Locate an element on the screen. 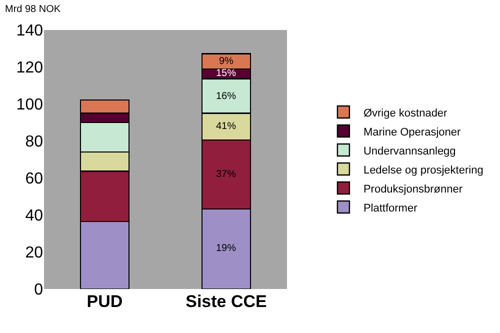 The image size is (500, 333). annotation: 15% is located at coordinates (226, 73).